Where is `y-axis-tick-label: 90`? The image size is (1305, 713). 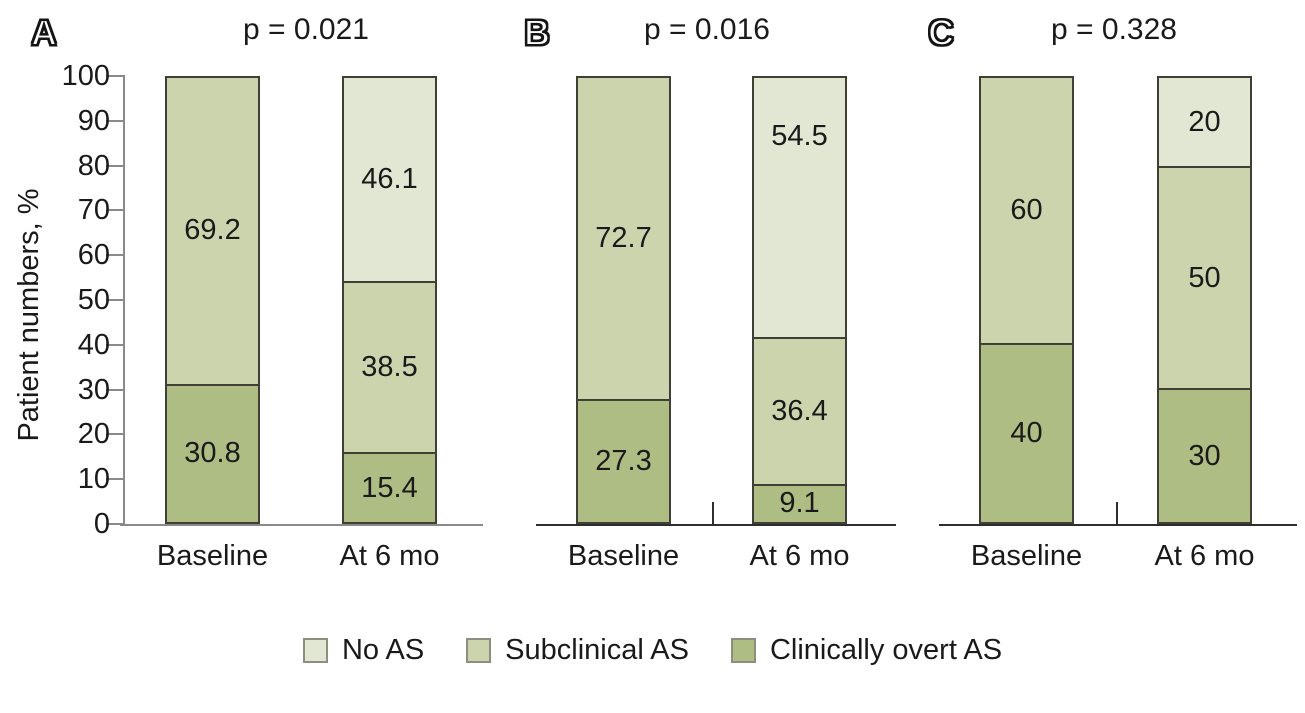
y-axis-tick-label: 90 is located at coordinates (93, 120).